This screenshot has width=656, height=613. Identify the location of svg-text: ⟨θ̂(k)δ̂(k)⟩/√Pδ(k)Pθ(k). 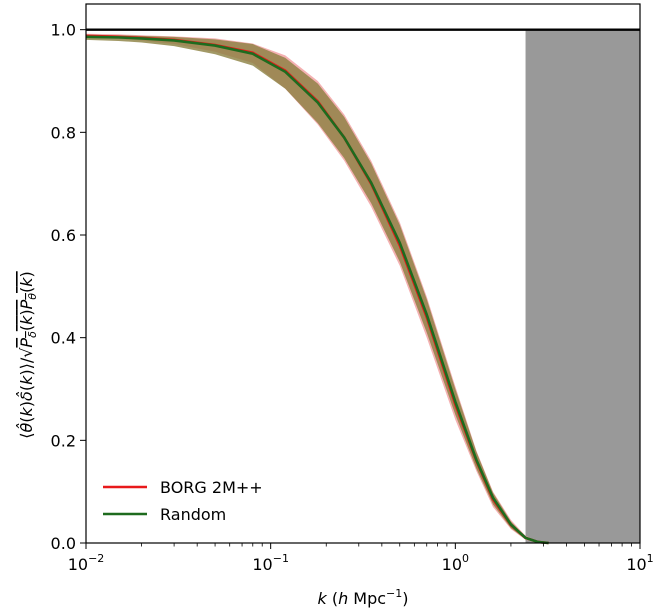
(27, 355).